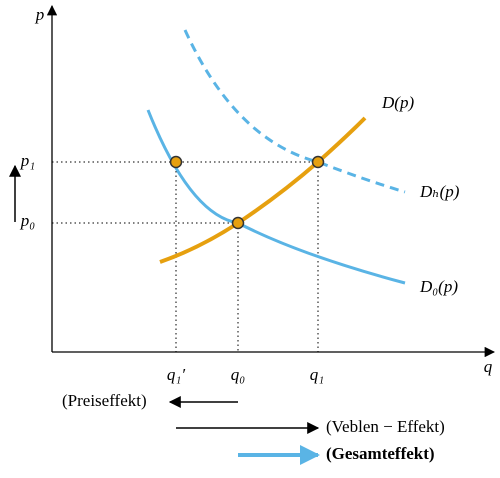 The height and width of the screenshot is (478, 500). Describe the element at coordinates (40, 14) in the screenshot. I see `y-axis-label: p` at that location.